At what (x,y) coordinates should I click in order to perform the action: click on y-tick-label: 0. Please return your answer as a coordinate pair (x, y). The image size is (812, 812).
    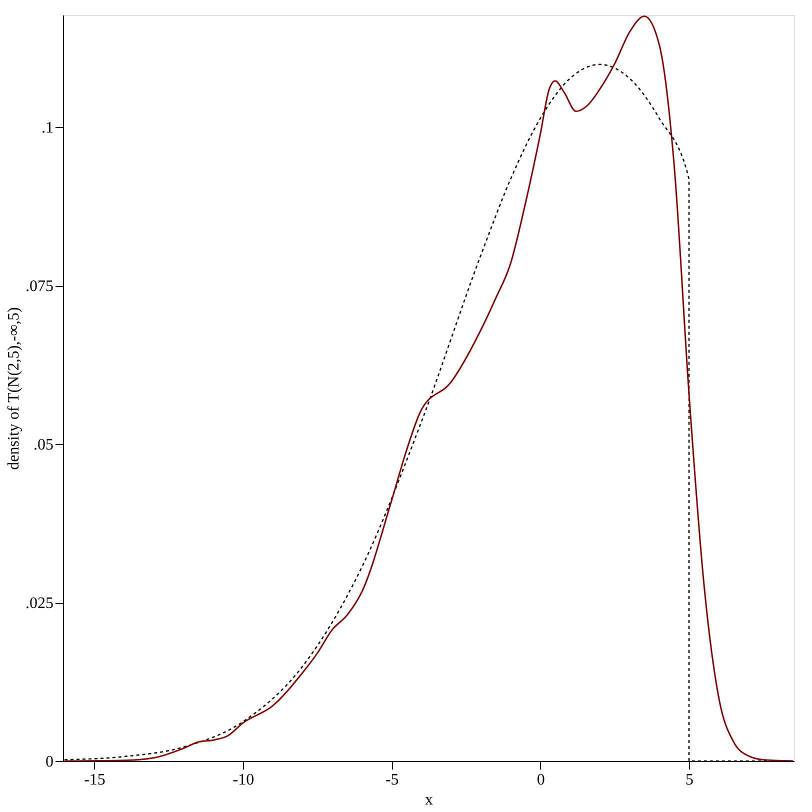
    Looking at the image, I should click on (50, 762).